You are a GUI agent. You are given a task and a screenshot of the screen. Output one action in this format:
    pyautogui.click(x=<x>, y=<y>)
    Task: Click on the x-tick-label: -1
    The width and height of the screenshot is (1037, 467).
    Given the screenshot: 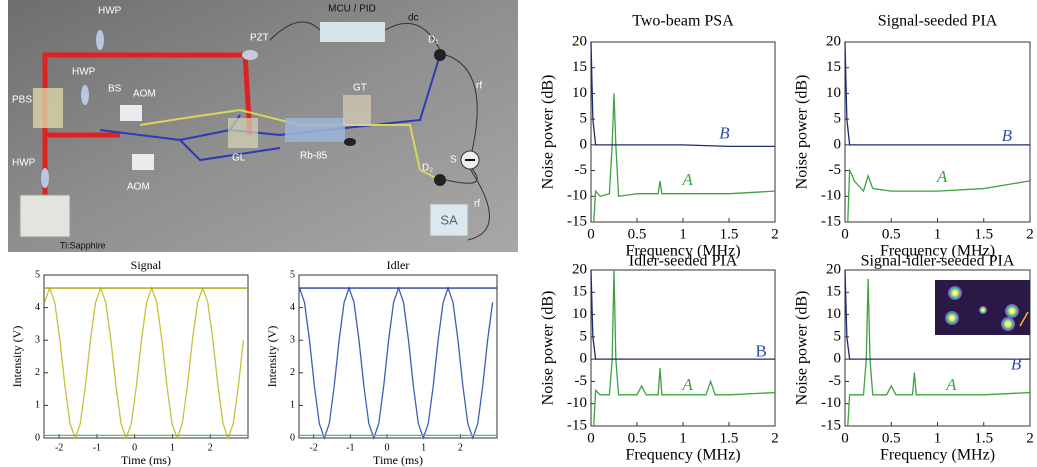 What is the action you would take?
    pyautogui.click(x=97, y=447)
    